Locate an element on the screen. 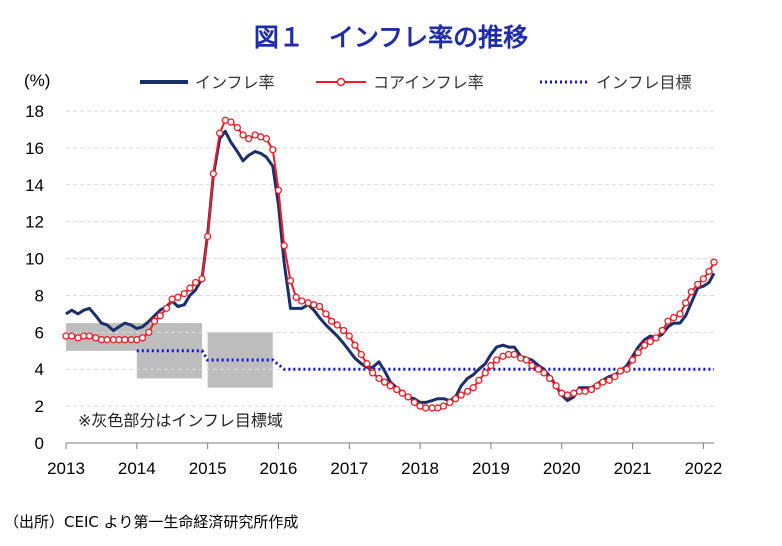  y-tick-label-0: 0 is located at coordinates (39, 443).